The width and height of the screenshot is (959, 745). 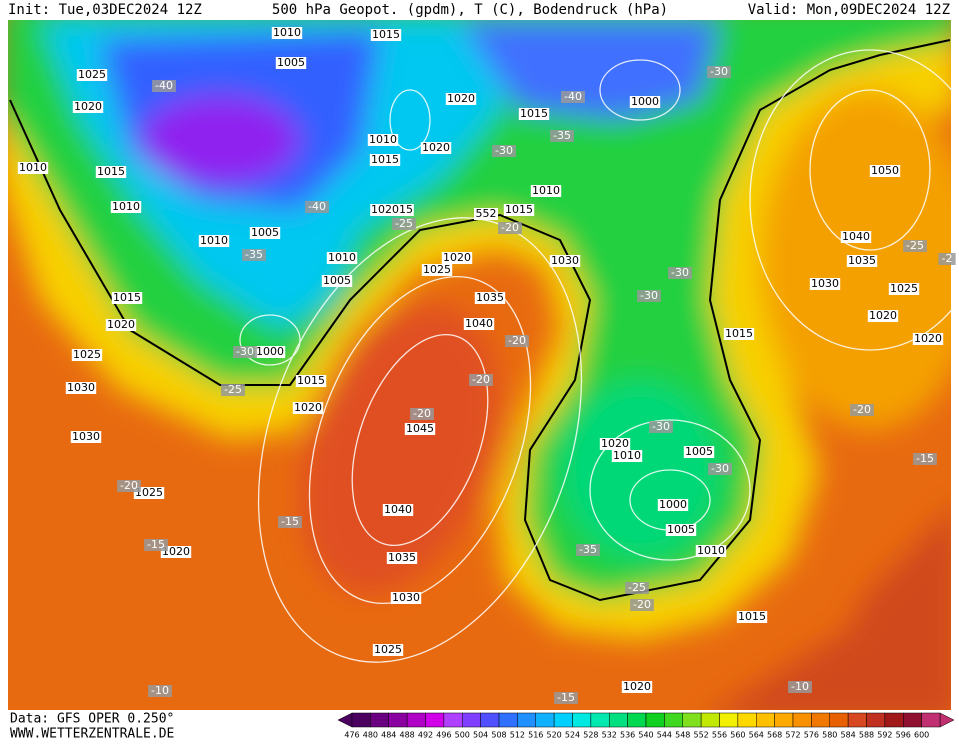 What do you see at coordinates (565, 260) in the screenshot?
I see `pressure-label: 1030` at bounding box center [565, 260].